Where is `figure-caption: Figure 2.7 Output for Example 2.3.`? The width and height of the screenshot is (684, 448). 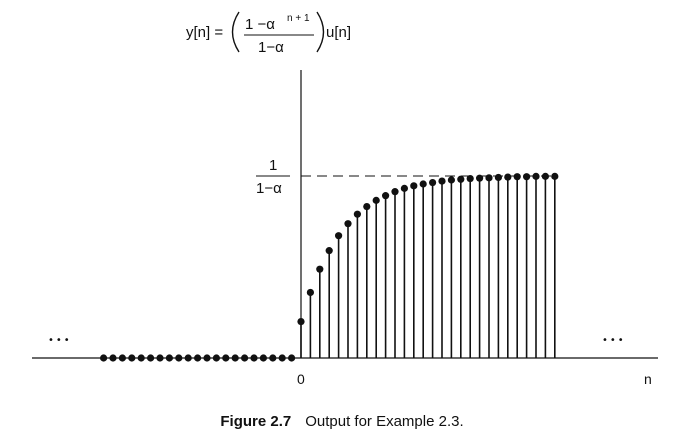
figure-caption: Figure 2.7 Output for Example 2.3. is located at coordinates (342, 421).